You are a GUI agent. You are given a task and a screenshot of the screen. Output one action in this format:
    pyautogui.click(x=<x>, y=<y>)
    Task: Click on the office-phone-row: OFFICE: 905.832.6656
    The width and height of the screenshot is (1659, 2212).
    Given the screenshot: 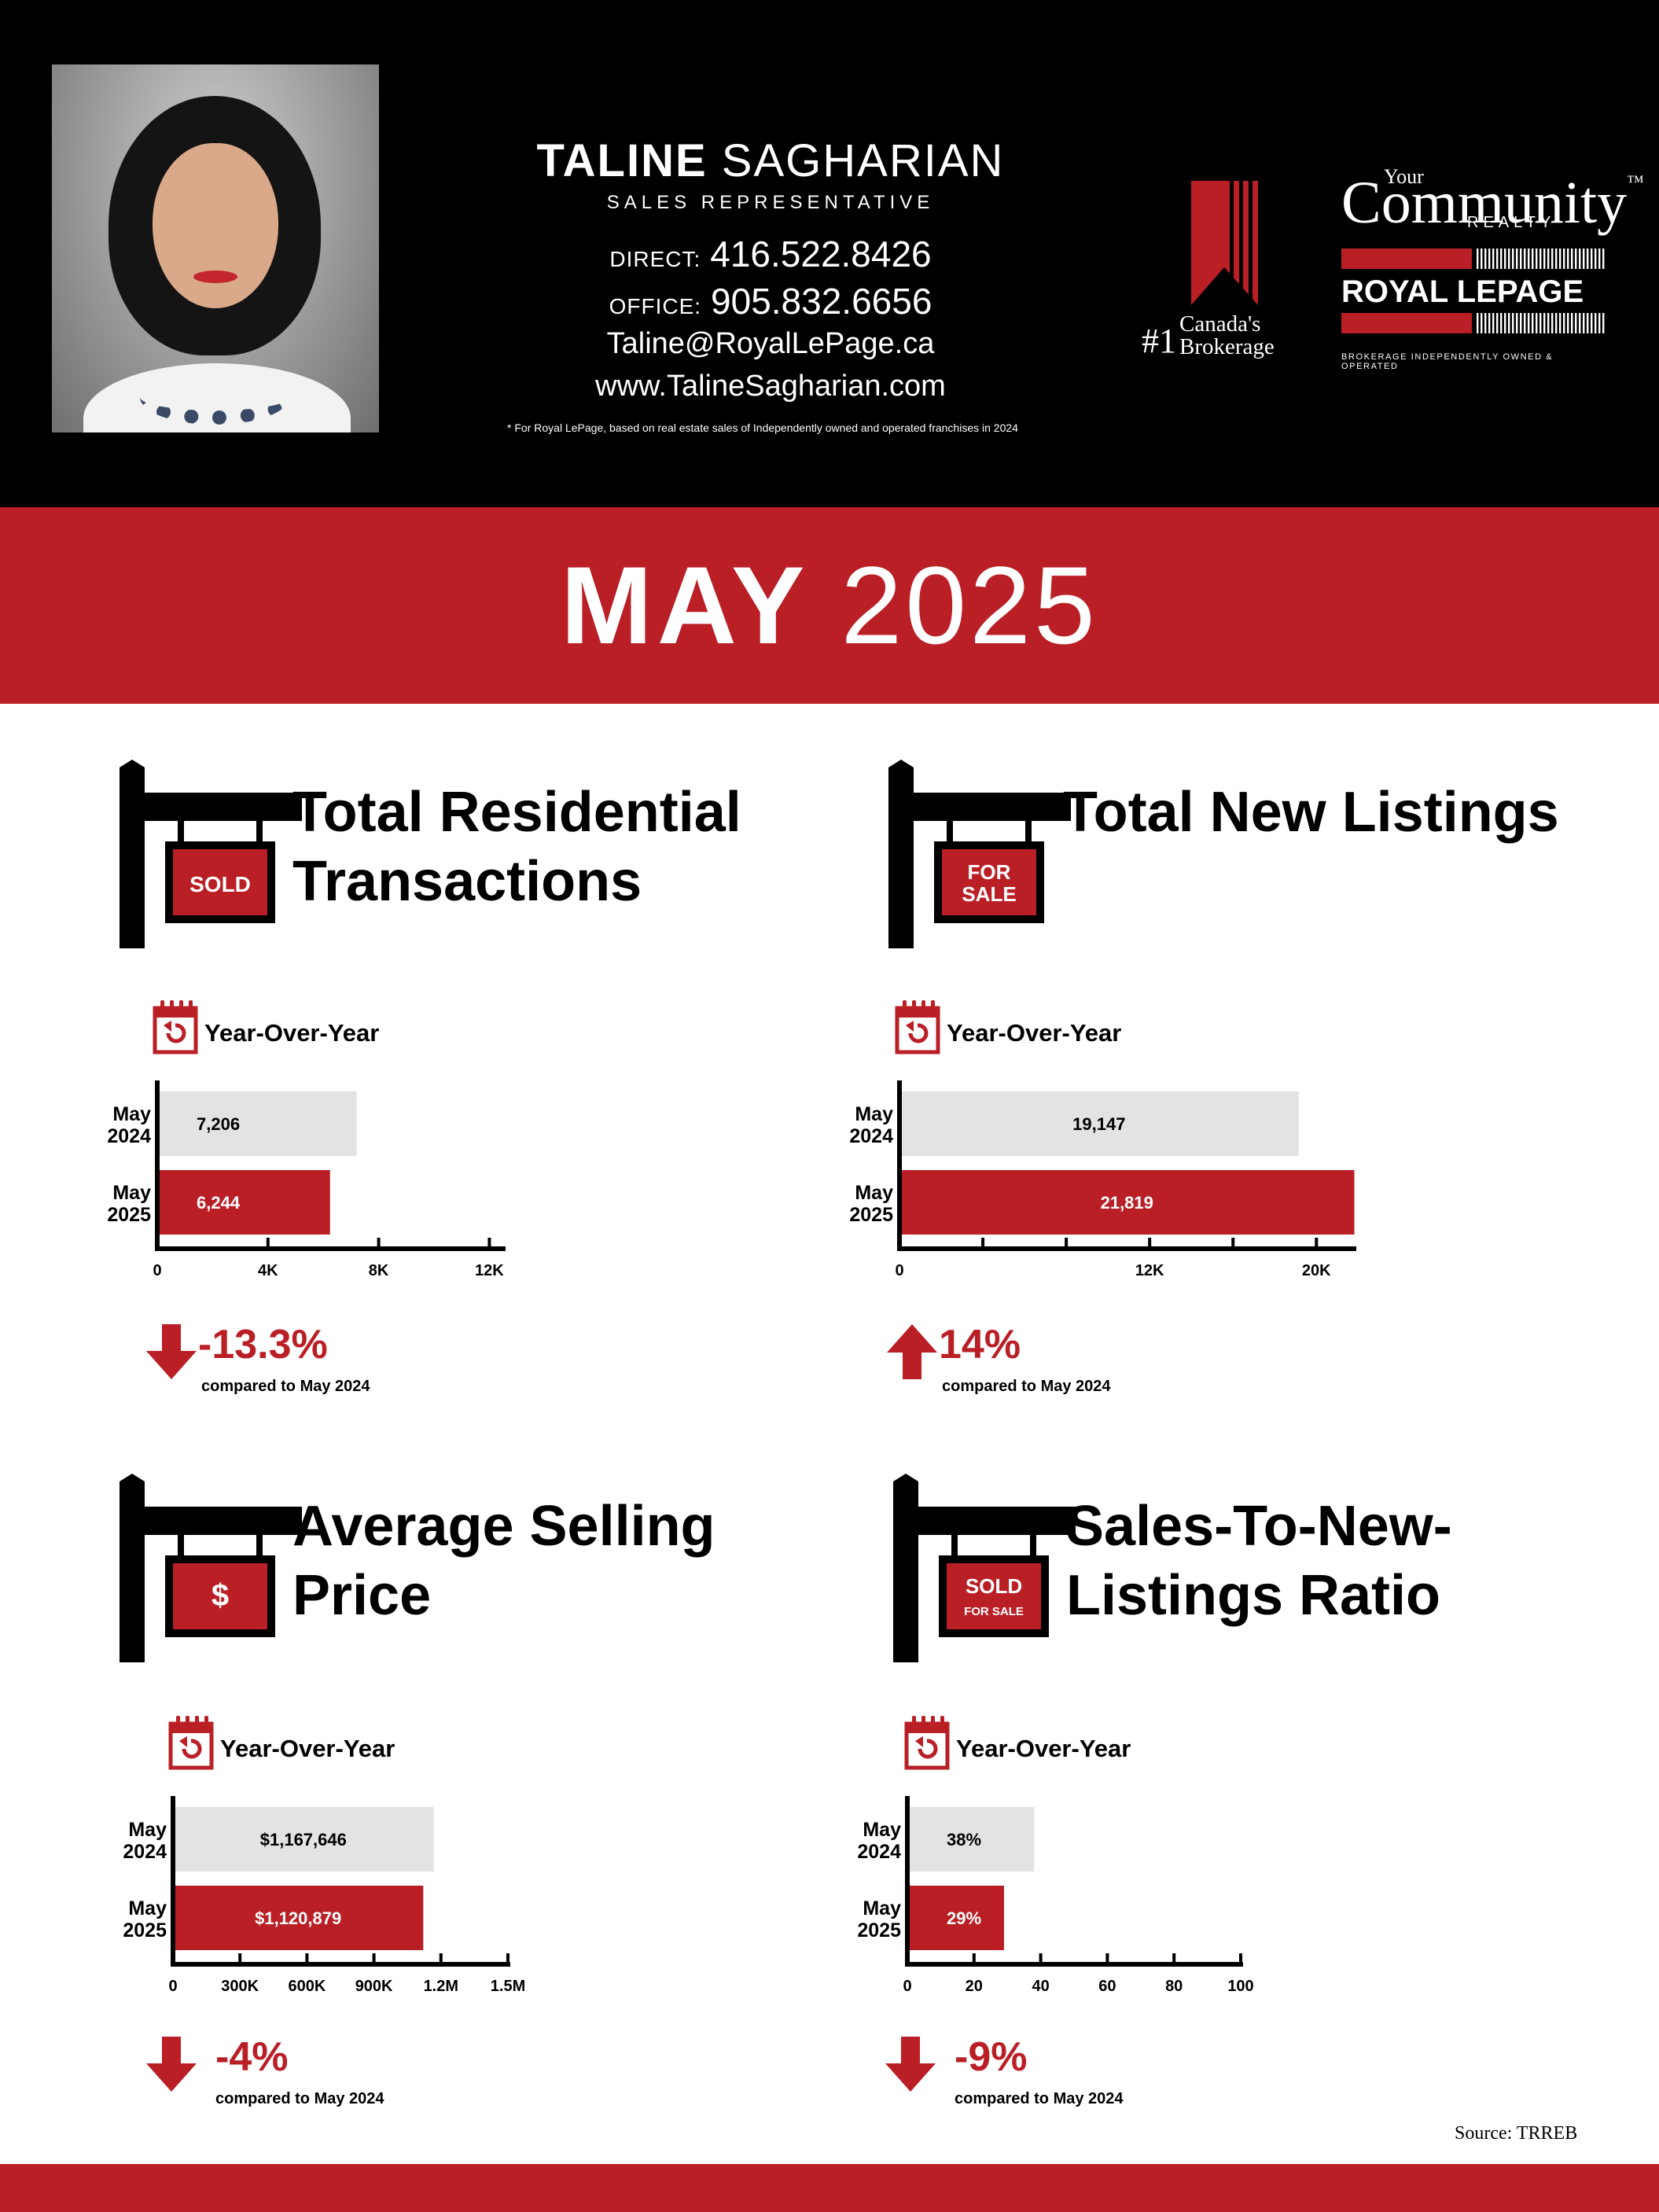 What is the action you would take?
    pyautogui.click(x=770, y=302)
    